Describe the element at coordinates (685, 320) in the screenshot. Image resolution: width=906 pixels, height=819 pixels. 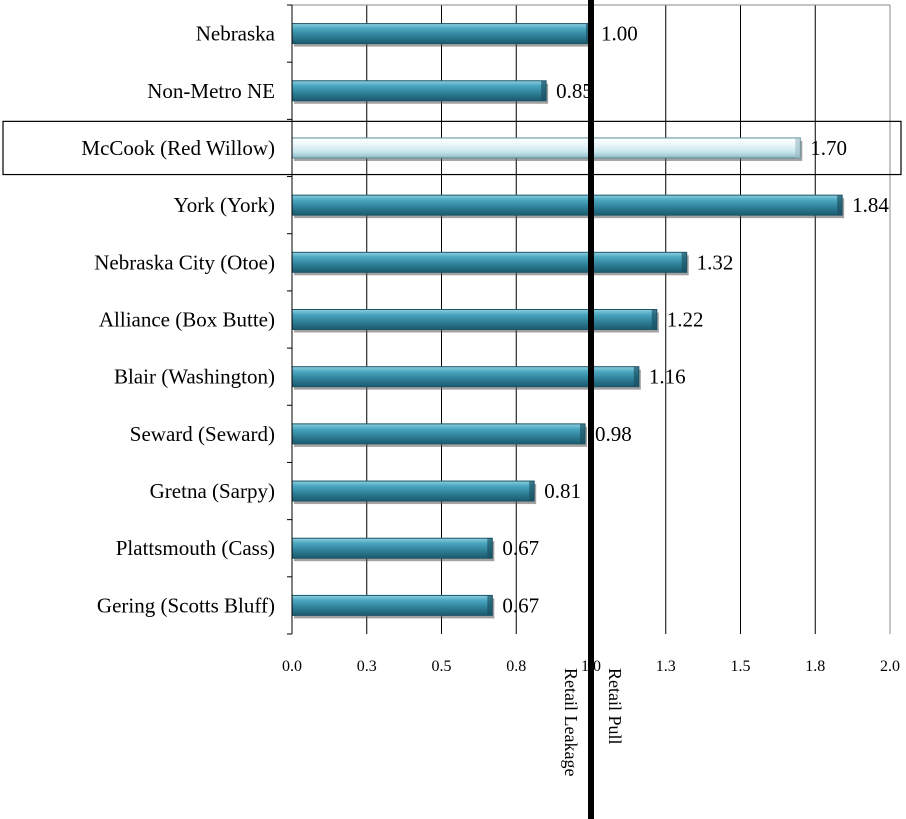
I see `value-label: 1.22` at that location.